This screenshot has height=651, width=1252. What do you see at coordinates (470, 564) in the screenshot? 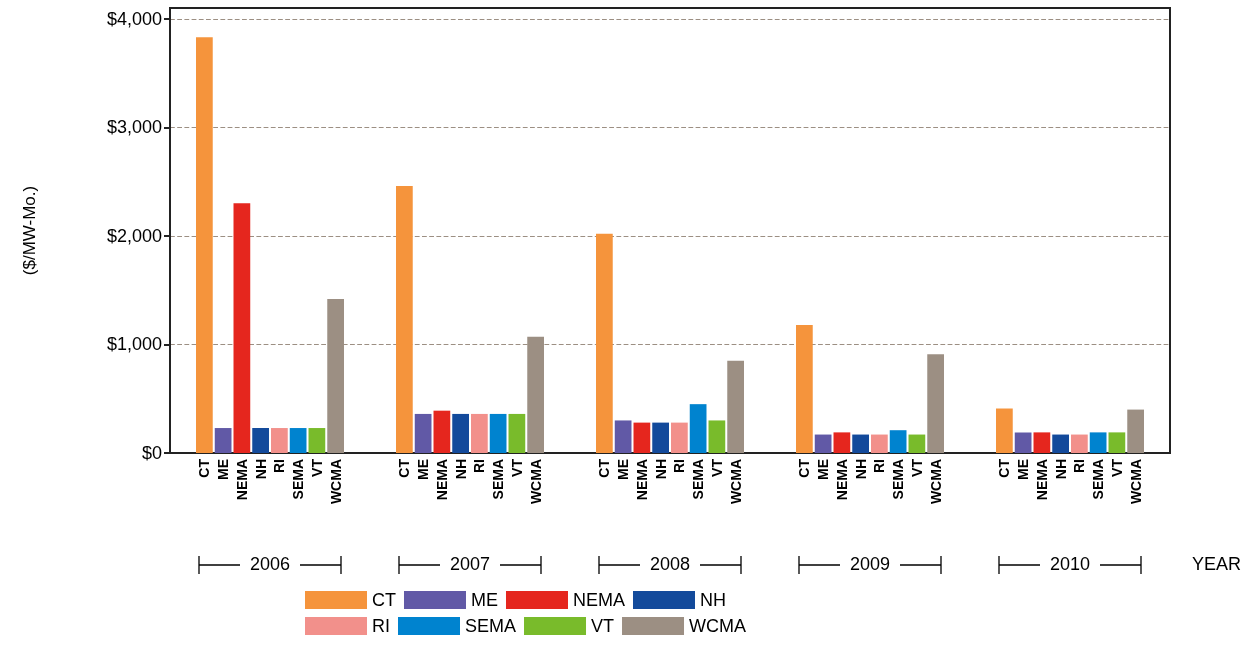
I see `x-tick-label: 2007` at bounding box center [470, 564].